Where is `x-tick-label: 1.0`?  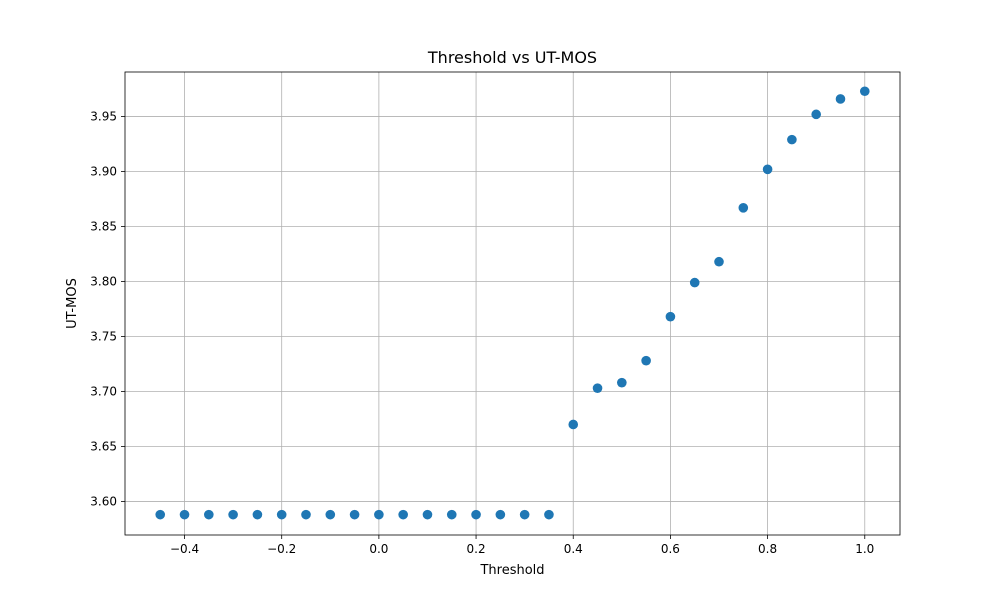
x-tick-label: 1.0 is located at coordinates (864, 549).